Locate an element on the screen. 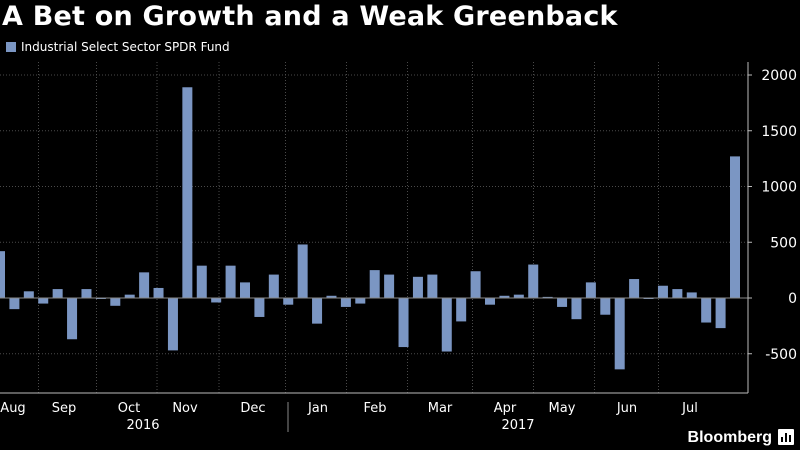 The width and height of the screenshot is (800, 450). year-label: 2017 is located at coordinates (517, 425).